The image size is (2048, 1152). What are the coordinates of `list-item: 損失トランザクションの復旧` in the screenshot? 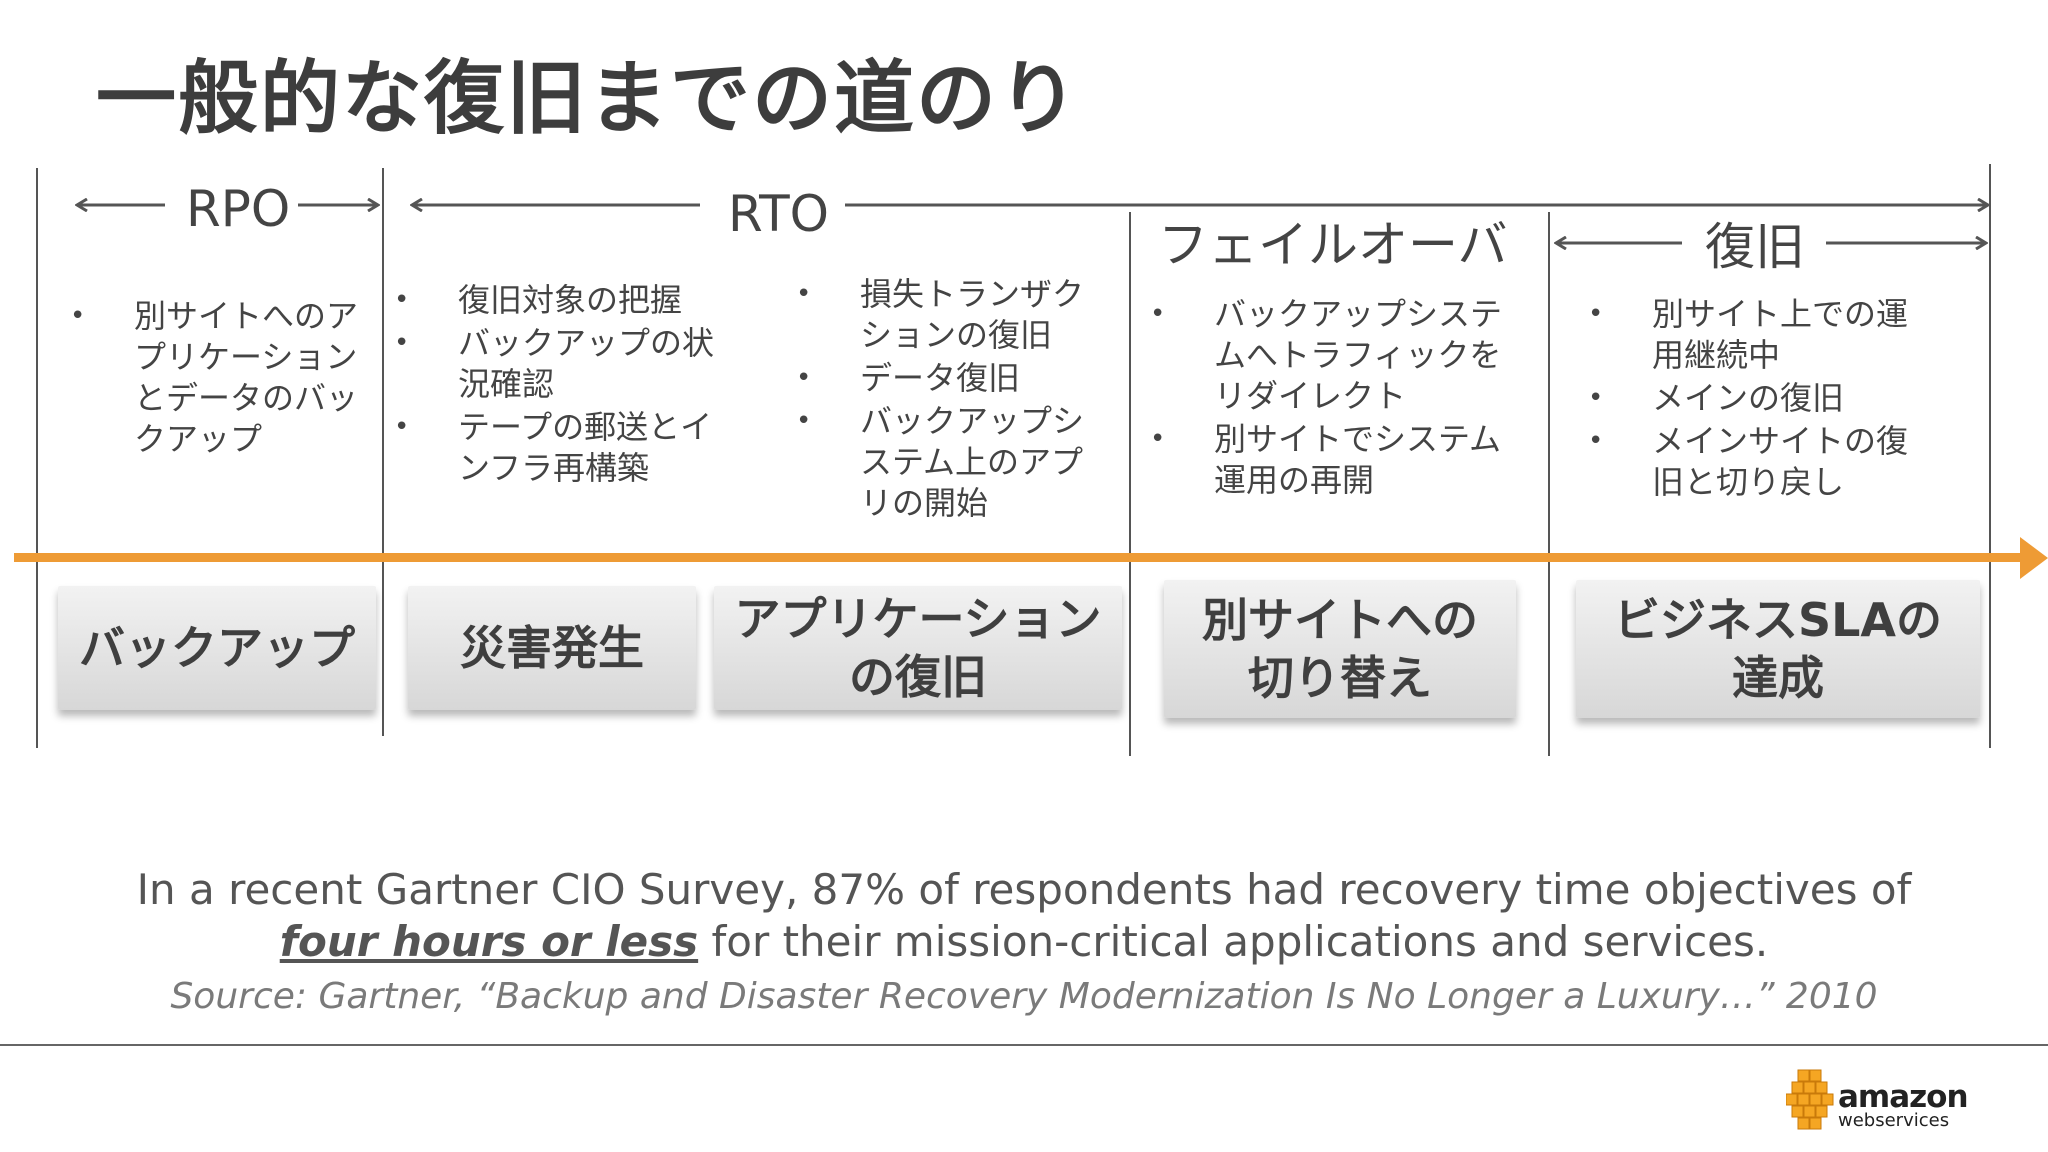 It's located at (951, 315).